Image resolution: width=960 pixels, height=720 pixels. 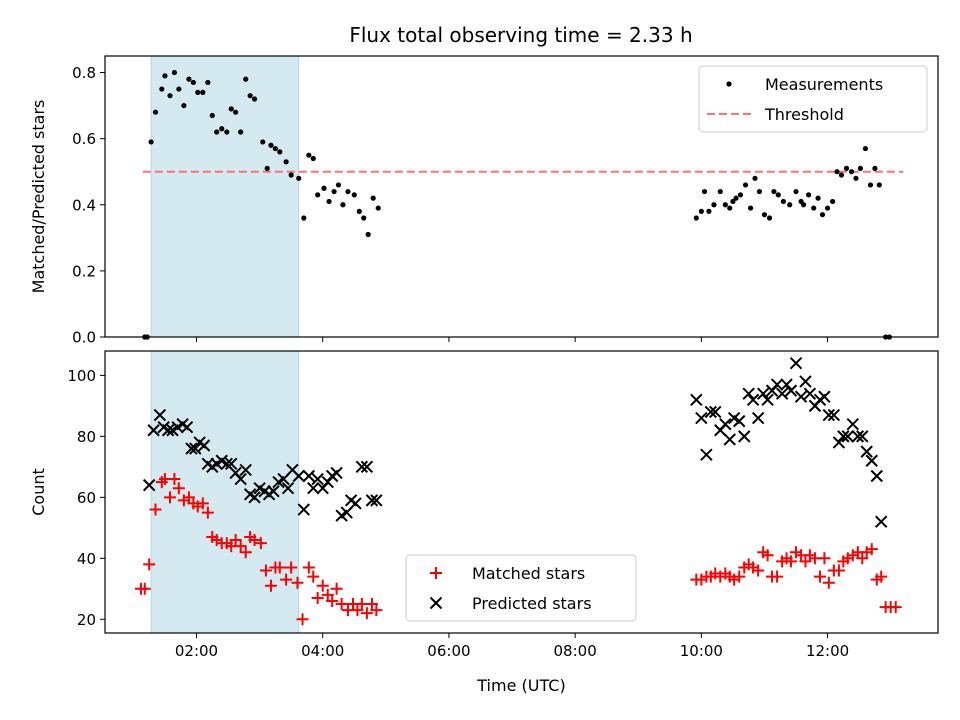 What do you see at coordinates (38, 197) in the screenshot?
I see `y-axis-label: Matched/Predicted stars` at bounding box center [38, 197].